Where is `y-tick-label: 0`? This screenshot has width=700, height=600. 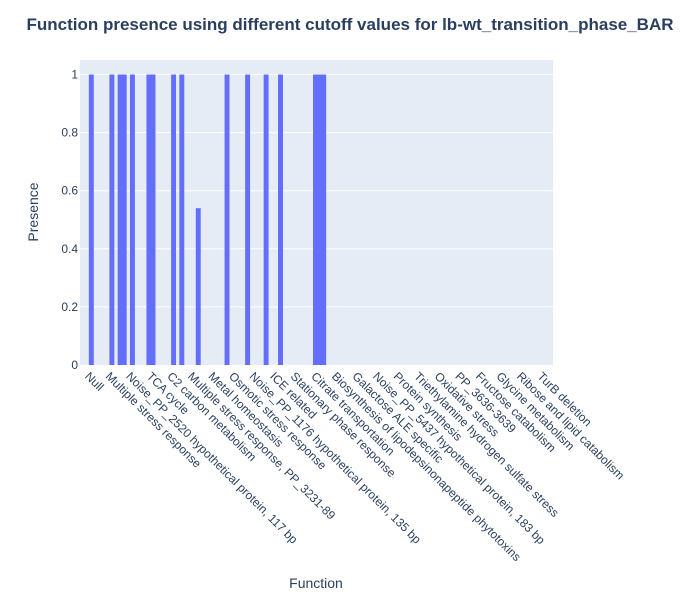 y-tick-label: 0 is located at coordinates (74, 365).